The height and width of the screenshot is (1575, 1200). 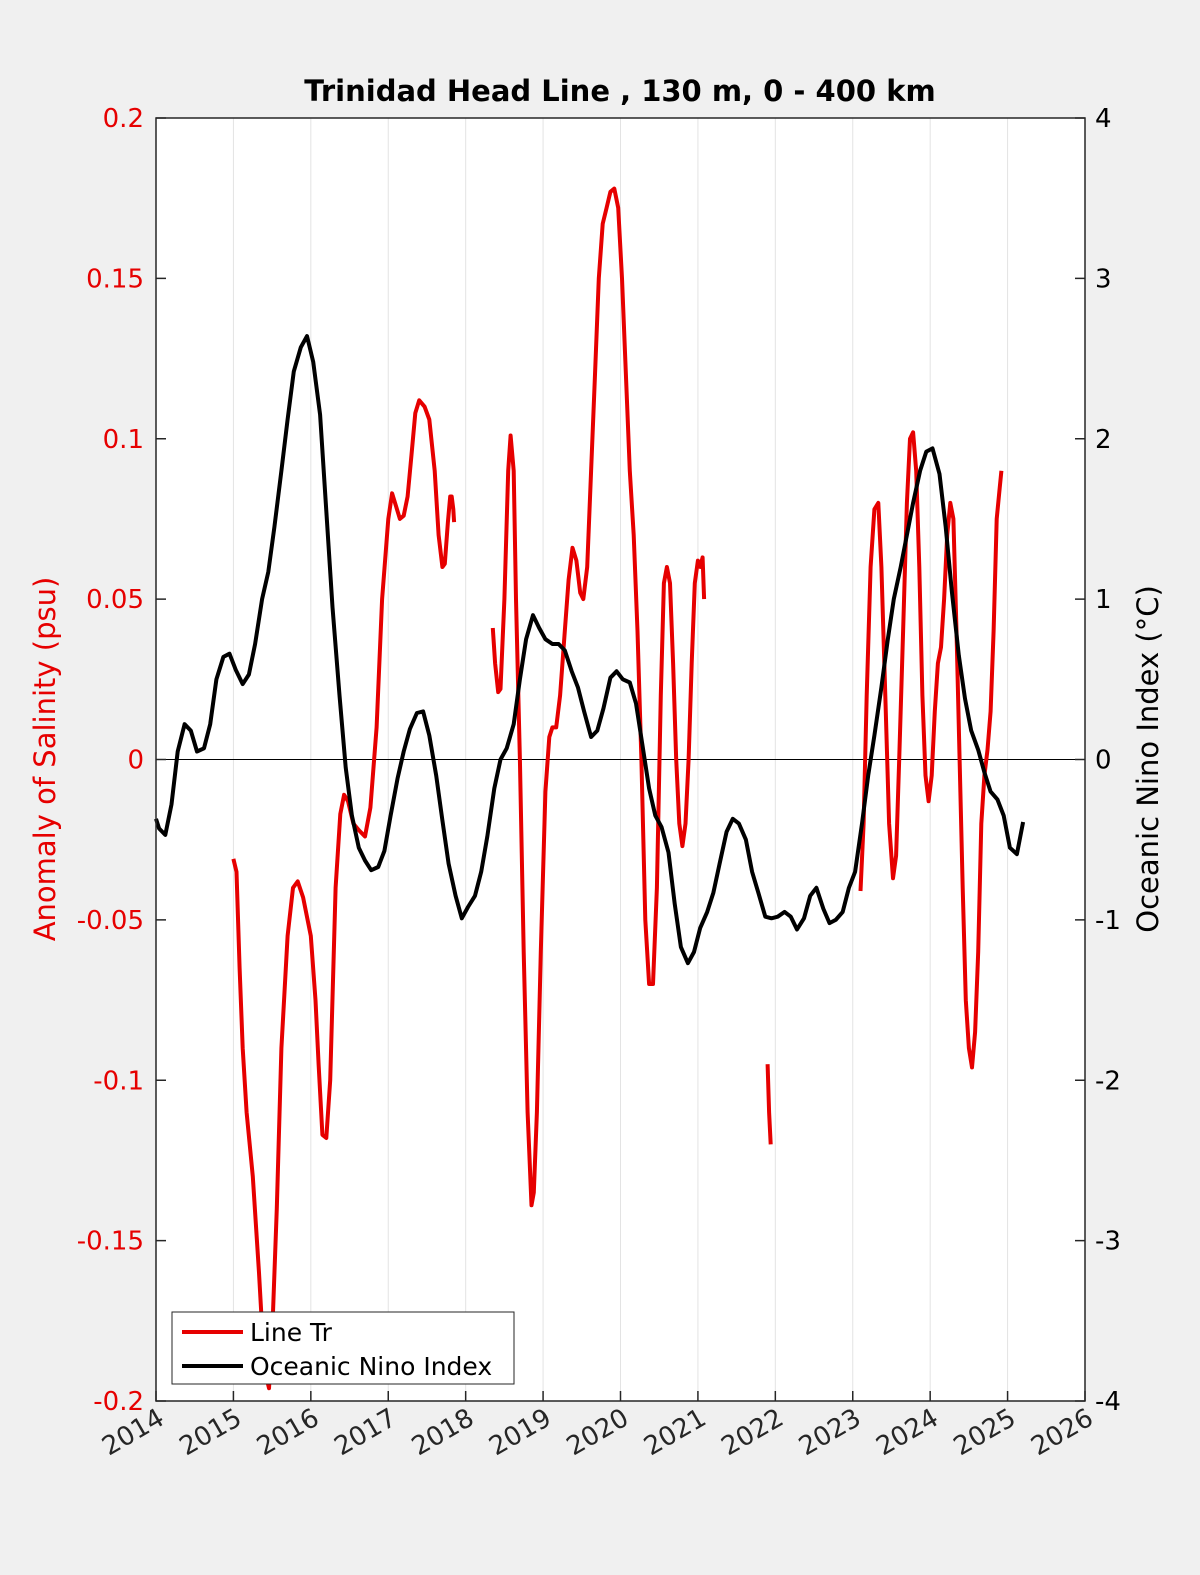 I want to click on right-tick-label: 4, so click(x=1103, y=119).